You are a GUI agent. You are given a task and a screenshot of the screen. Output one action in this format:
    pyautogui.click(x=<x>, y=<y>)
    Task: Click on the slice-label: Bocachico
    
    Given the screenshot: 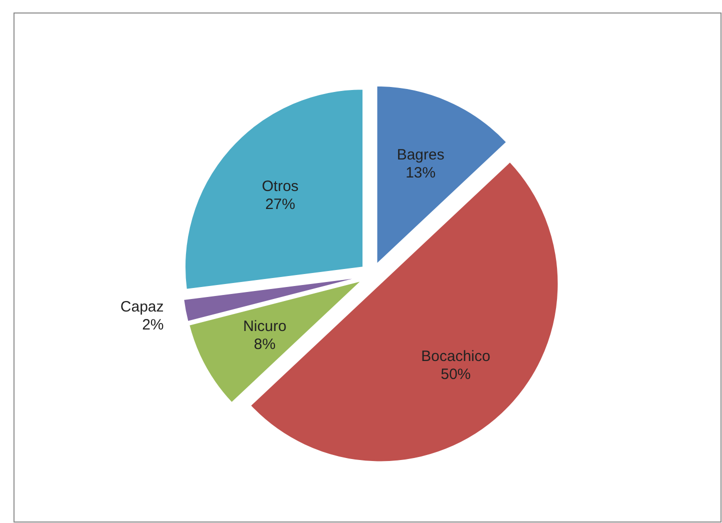 What is the action you would take?
    pyautogui.click(x=455, y=357)
    